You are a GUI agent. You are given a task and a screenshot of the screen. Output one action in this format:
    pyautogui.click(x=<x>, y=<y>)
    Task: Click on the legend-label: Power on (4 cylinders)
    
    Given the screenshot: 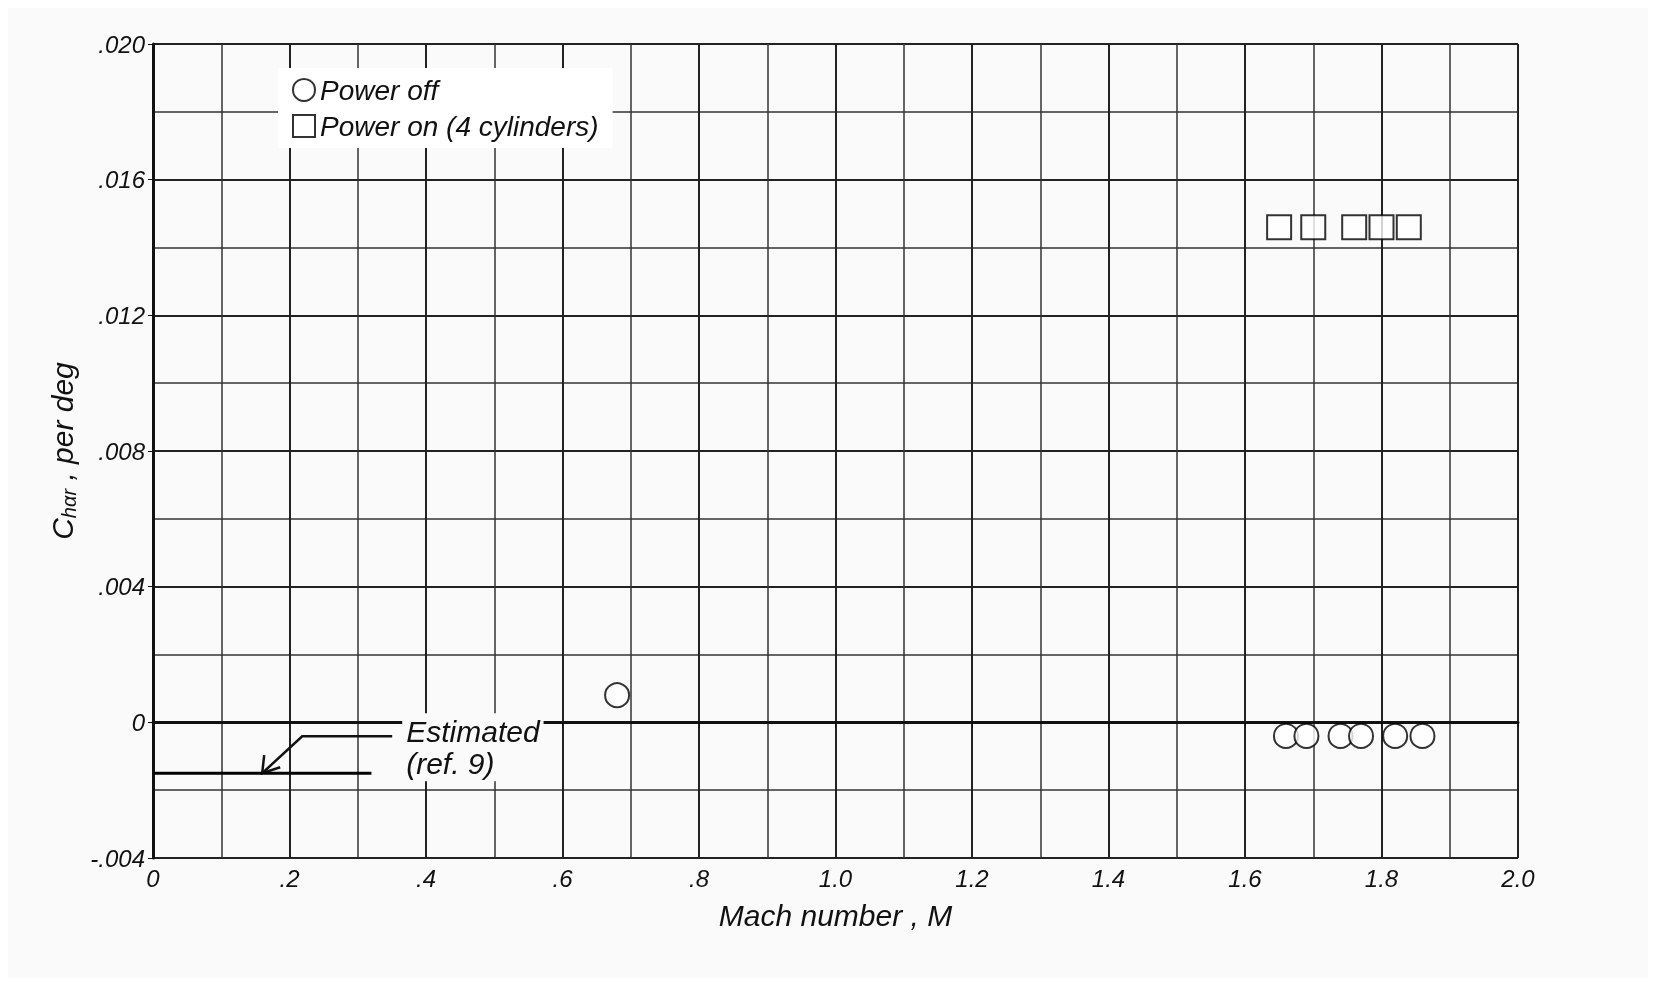 What is the action you would take?
    pyautogui.click(x=459, y=126)
    